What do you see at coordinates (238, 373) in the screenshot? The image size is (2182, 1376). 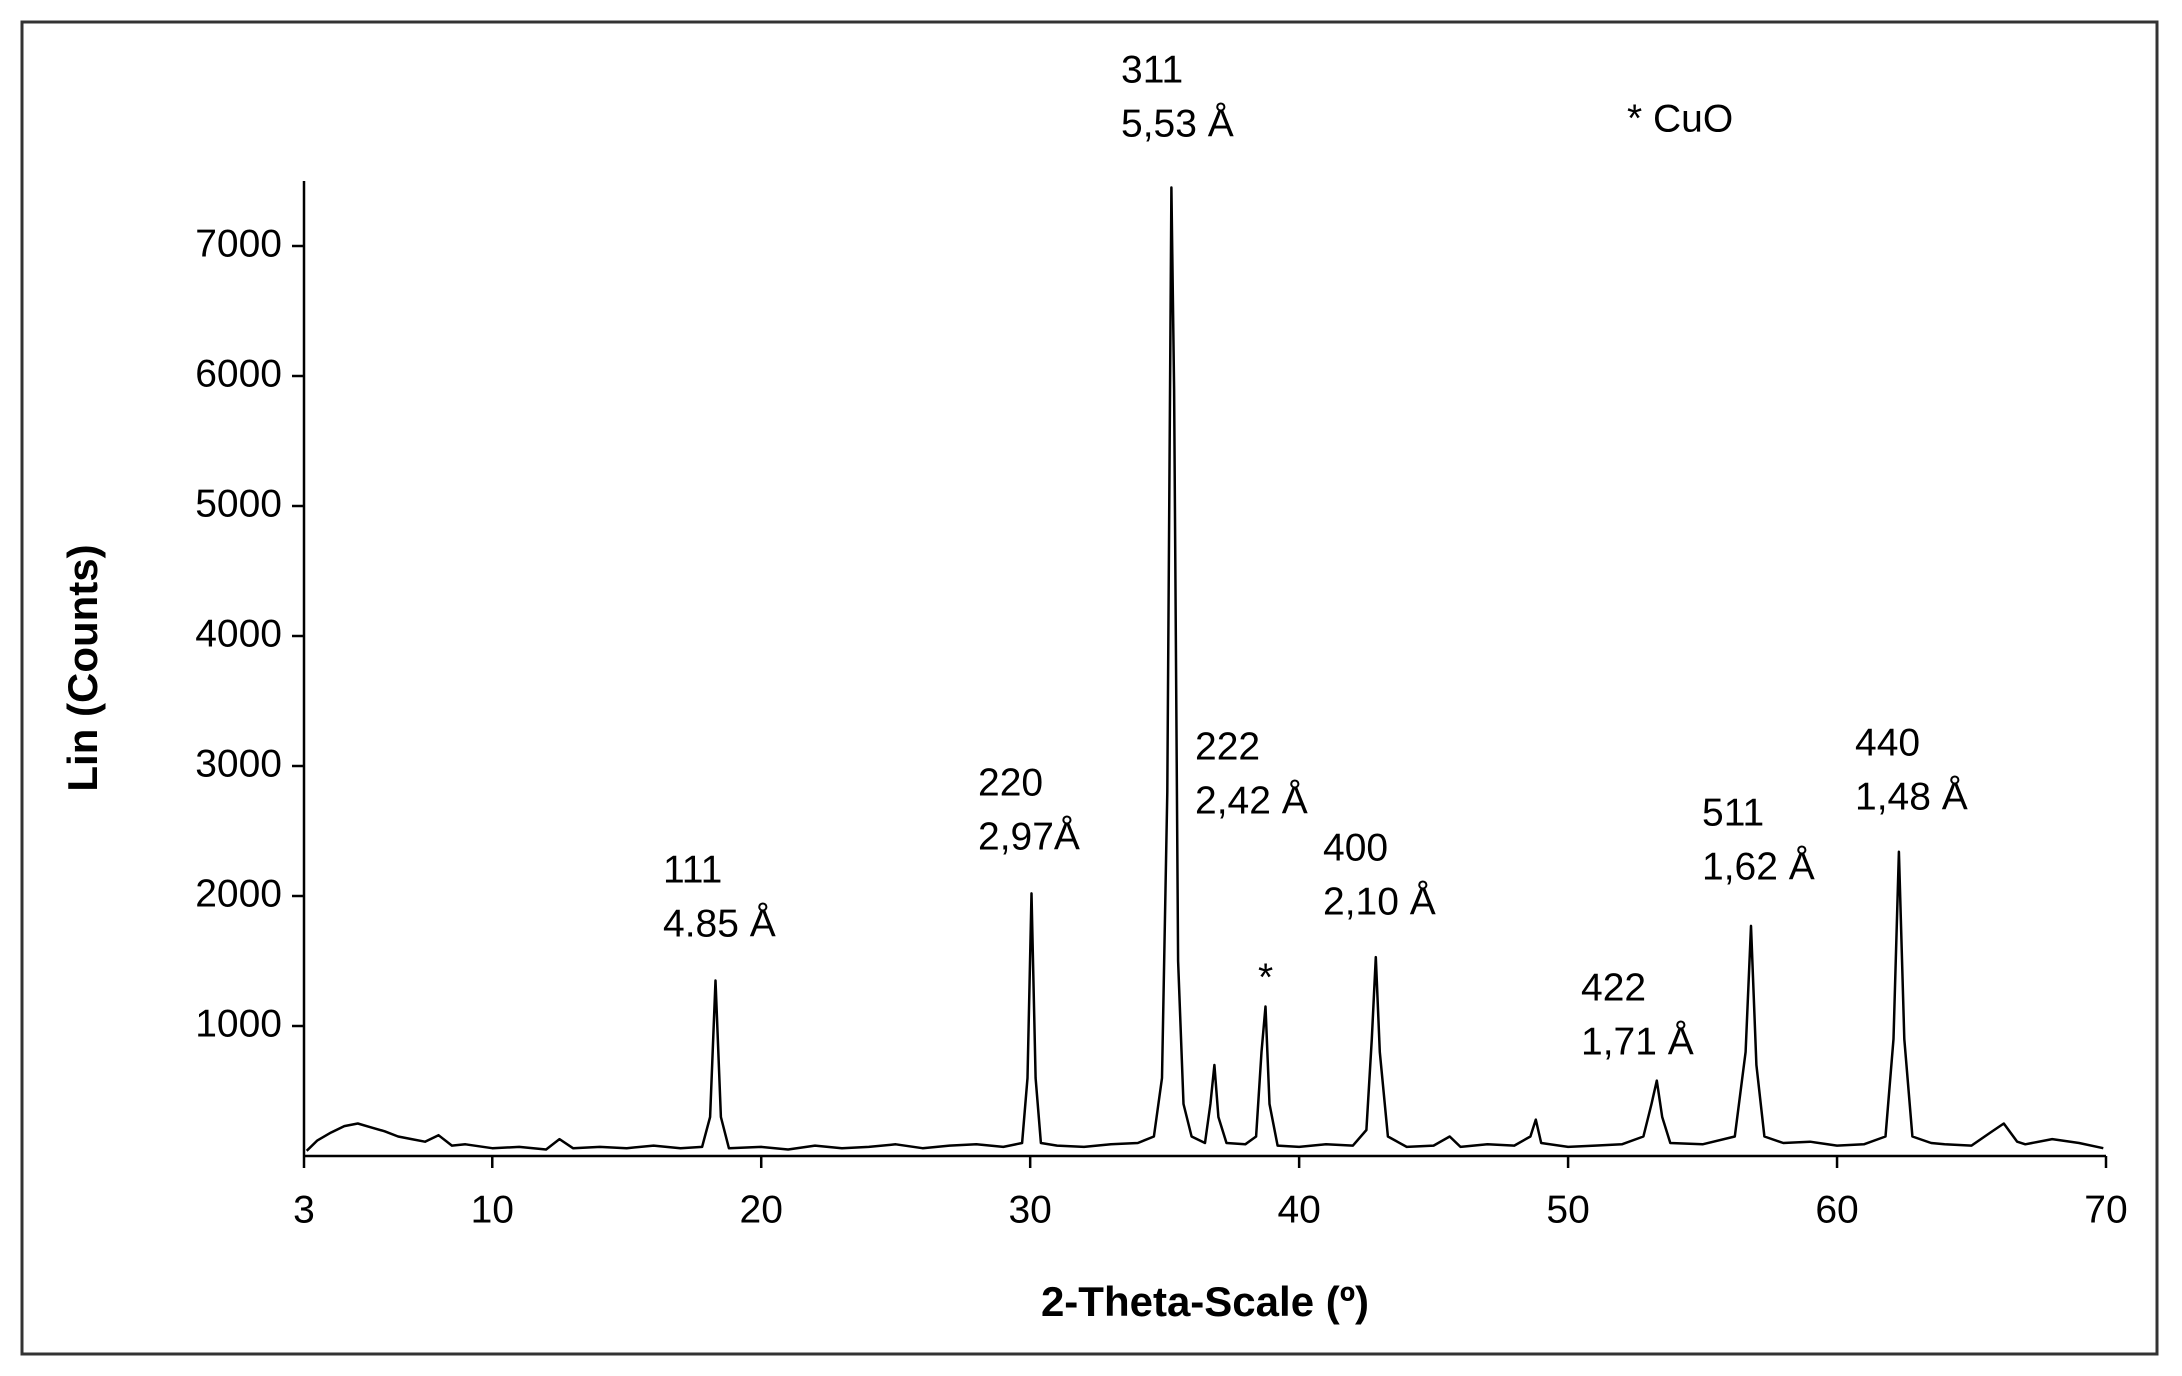 I see `y-tick-label: 6000` at bounding box center [238, 373].